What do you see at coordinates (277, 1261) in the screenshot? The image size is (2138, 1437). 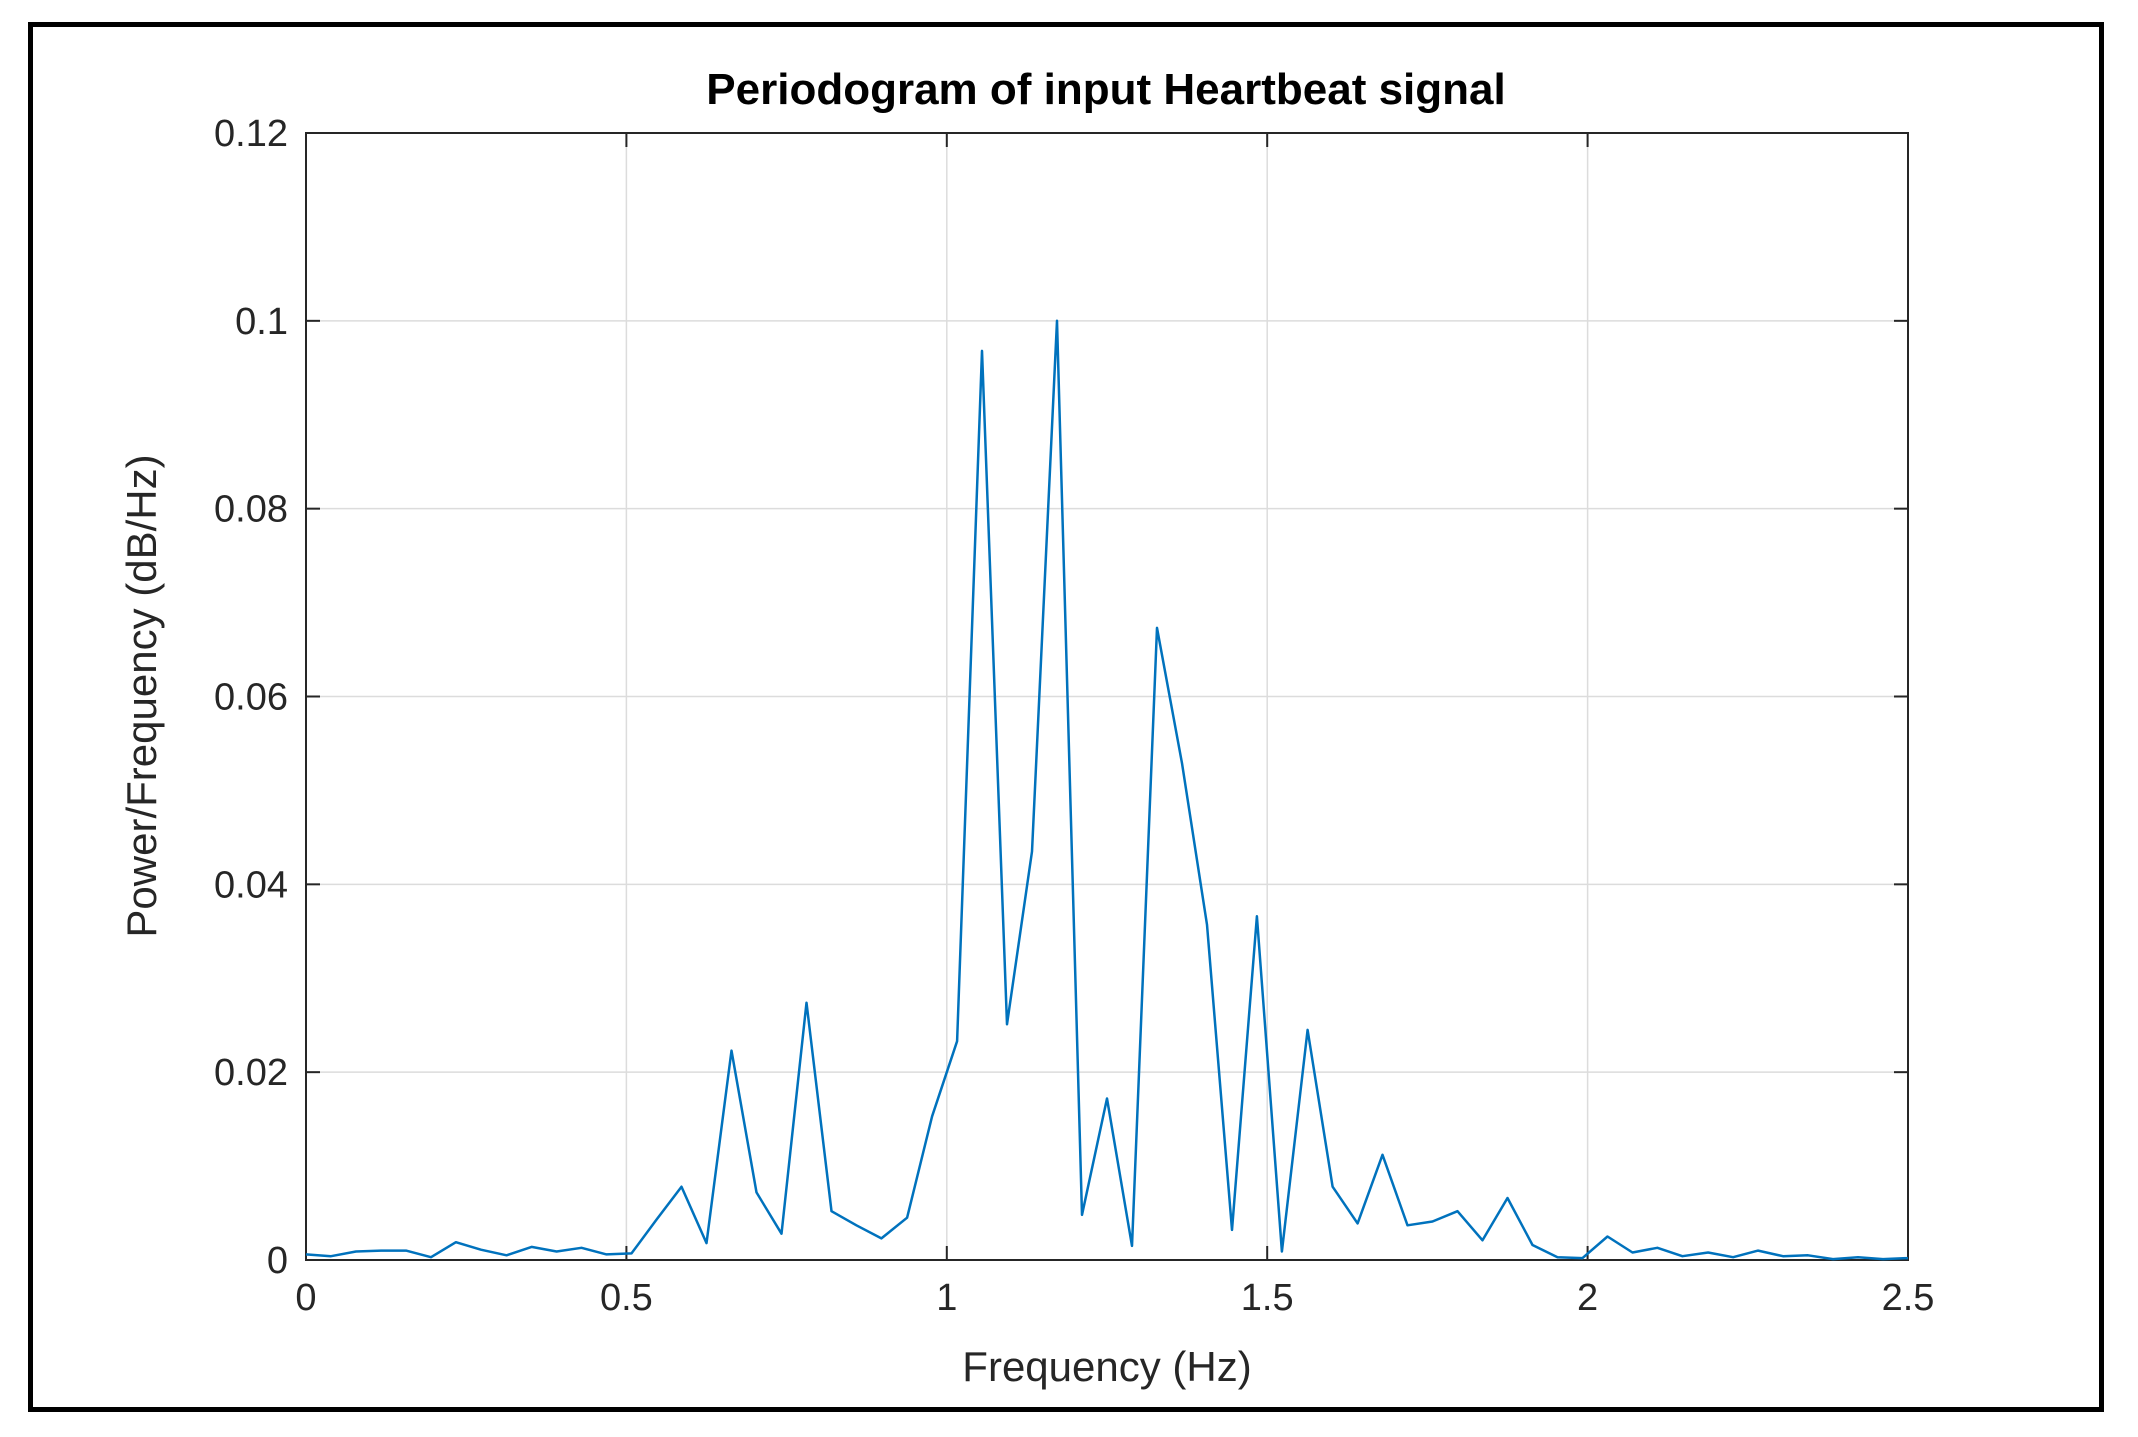 I see `y-tick-label: 0` at bounding box center [277, 1261].